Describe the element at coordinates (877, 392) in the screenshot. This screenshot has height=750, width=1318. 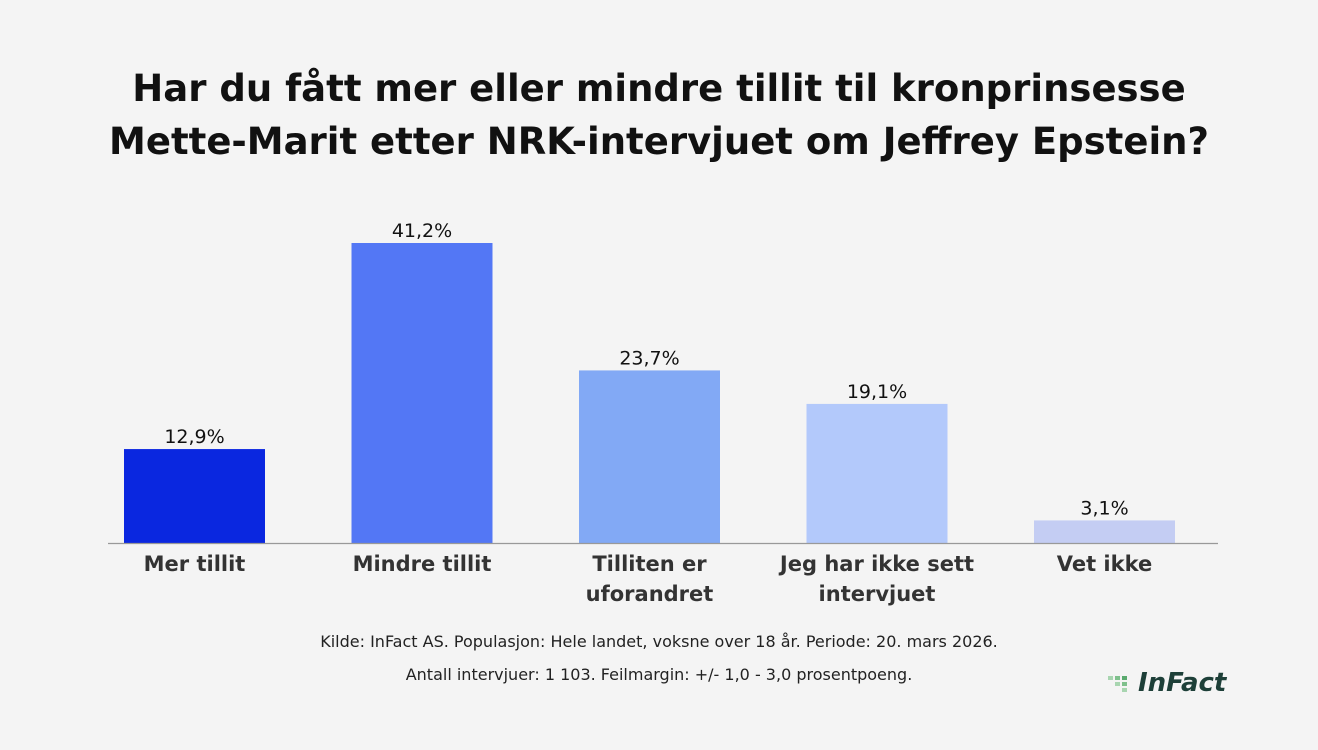
I see `data-label: 19,1%` at that location.